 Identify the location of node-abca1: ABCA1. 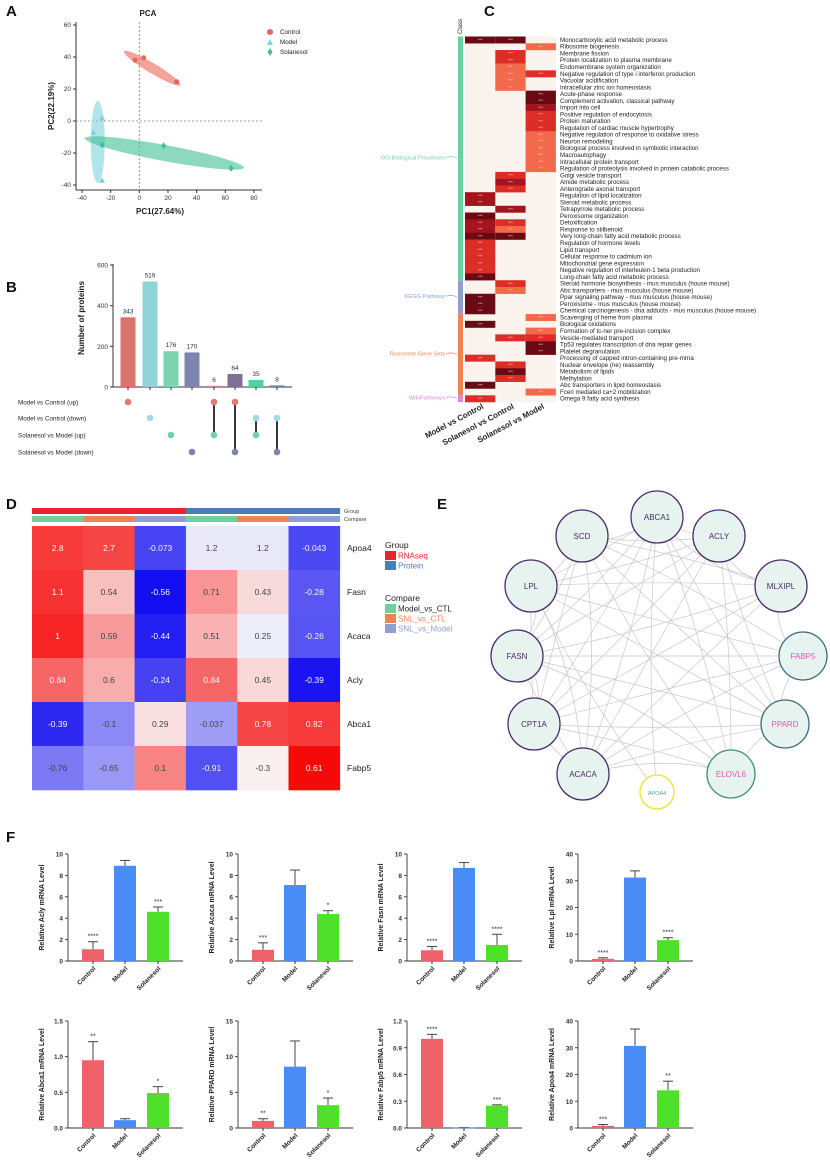
(657, 517).